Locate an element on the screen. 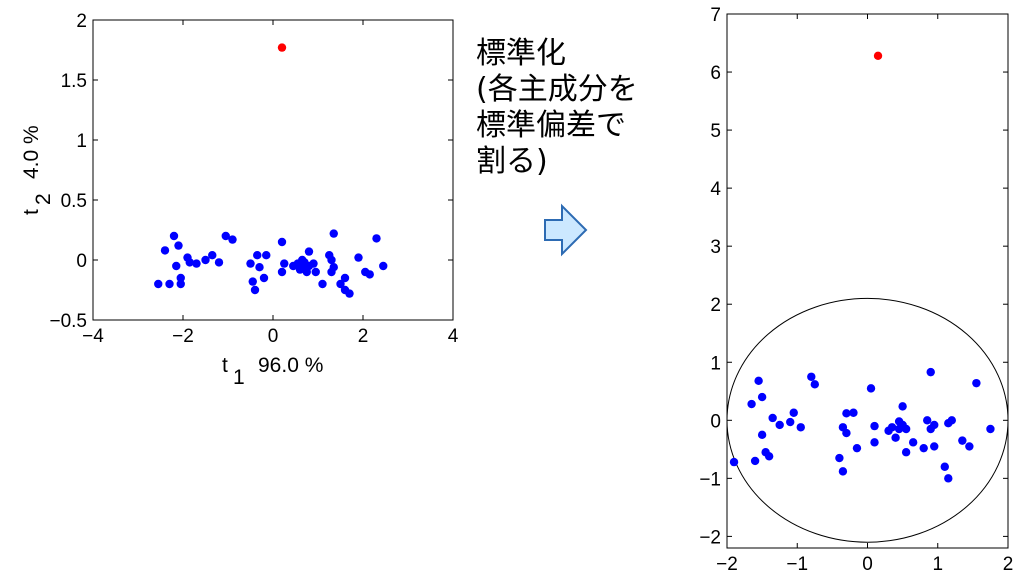  chart1-xlabel: t 1 96.0 % is located at coordinates (272, 371).